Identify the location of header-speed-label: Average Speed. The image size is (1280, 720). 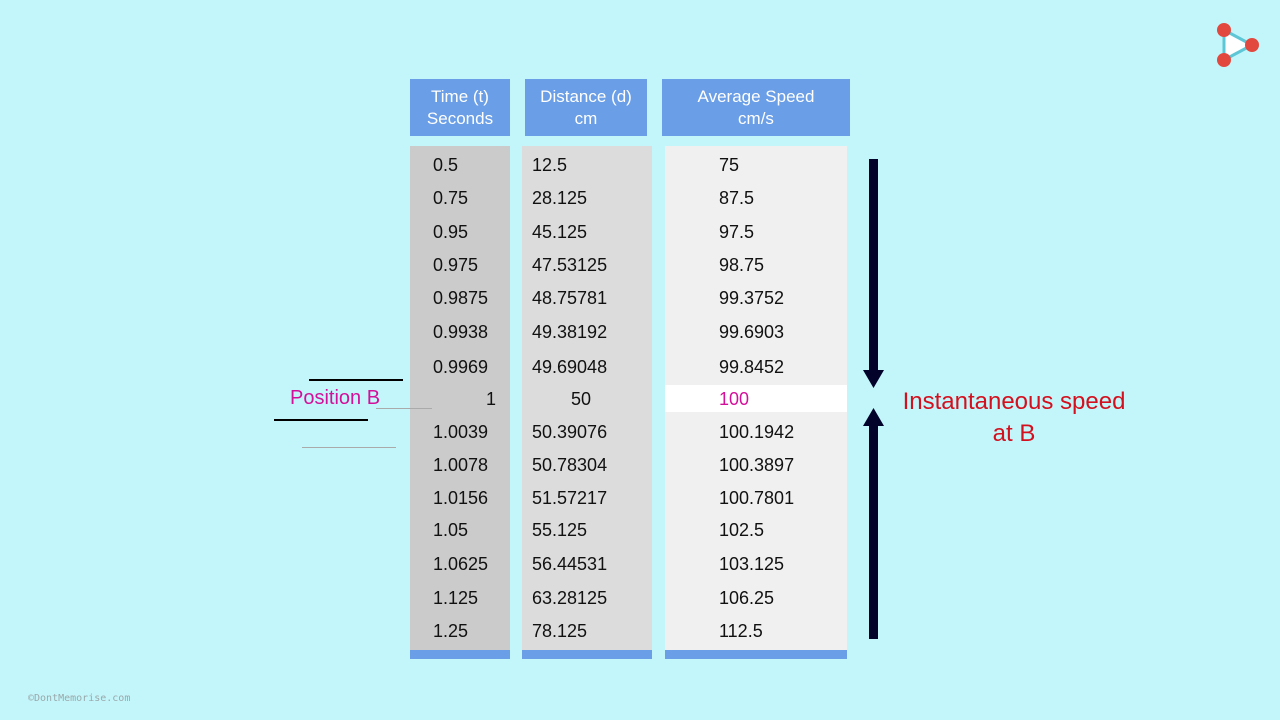
(756, 96).